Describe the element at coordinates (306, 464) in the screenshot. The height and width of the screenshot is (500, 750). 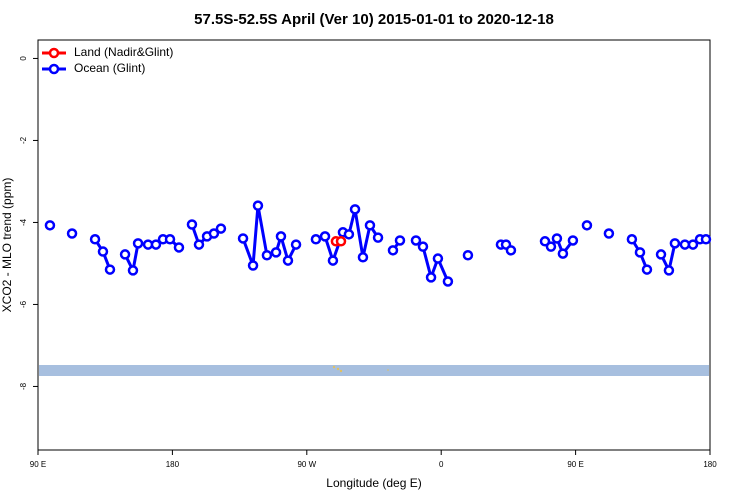
I see `x-tick-label: 90 W` at that location.